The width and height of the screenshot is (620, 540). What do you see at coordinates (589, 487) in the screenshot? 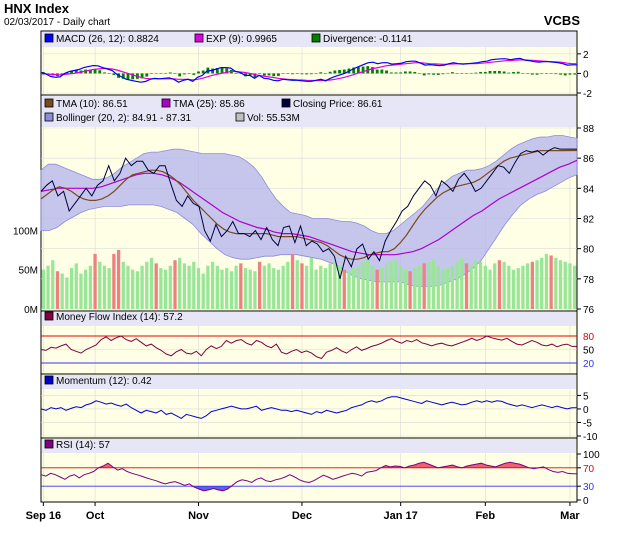
I see `rsi-tick-label: 30` at bounding box center [589, 487].